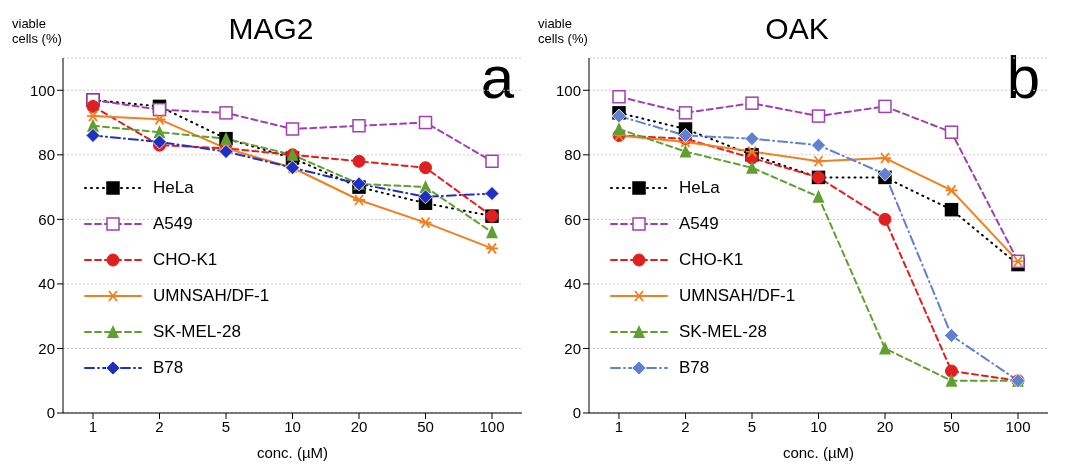 The height and width of the screenshot is (475, 1068). What do you see at coordinates (1023, 77) in the screenshot?
I see `annotation: b` at bounding box center [1023, 77].